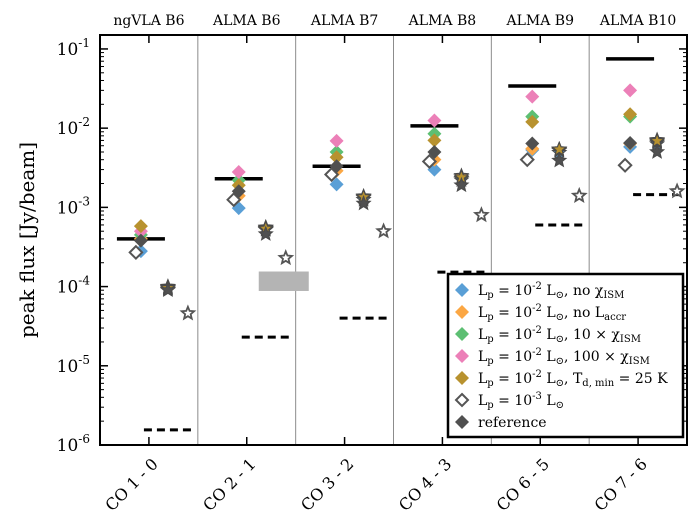 The height and width of the screenshot is (513, 697). What do you see at coordinates (327, 483) in the screenshot?
I see `category-label: CO 3 - 2` at bounding box center [327, 483].